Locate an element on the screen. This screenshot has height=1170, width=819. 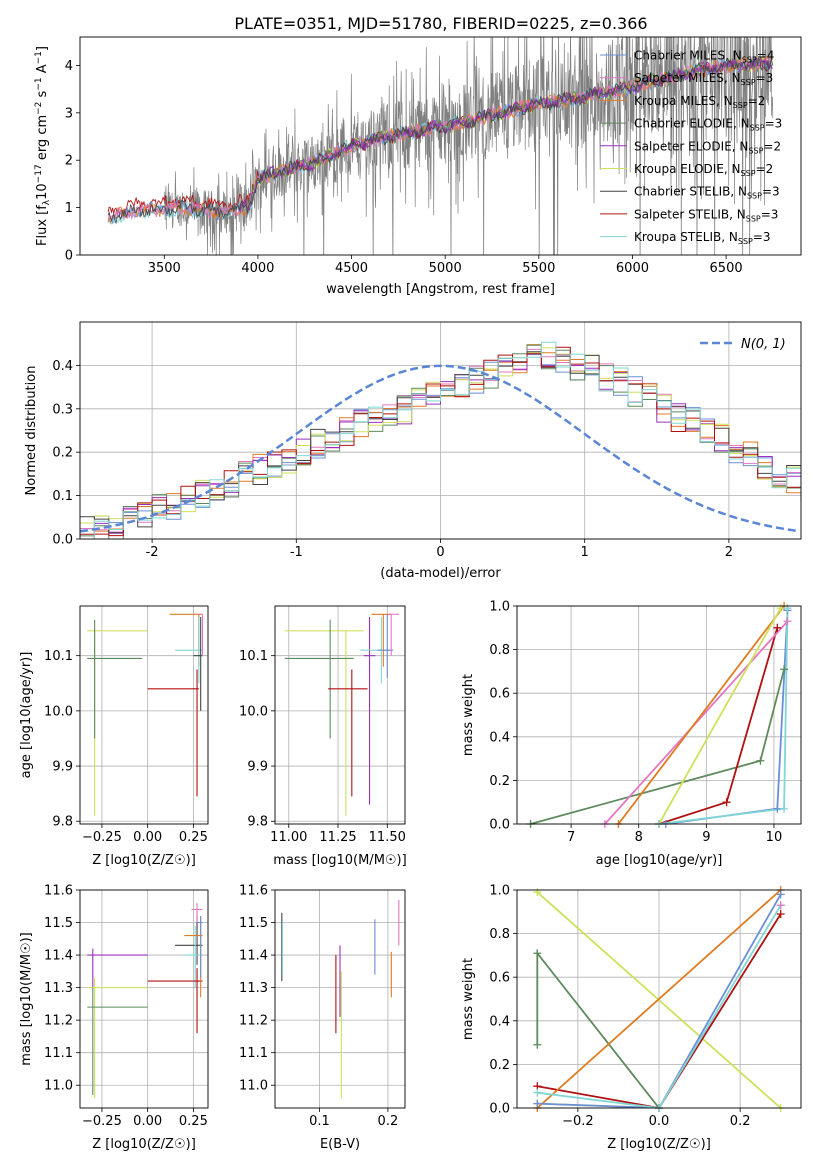
weight_vs_Z-line-salpeter_stelib is located at coordinates (659, 1010).